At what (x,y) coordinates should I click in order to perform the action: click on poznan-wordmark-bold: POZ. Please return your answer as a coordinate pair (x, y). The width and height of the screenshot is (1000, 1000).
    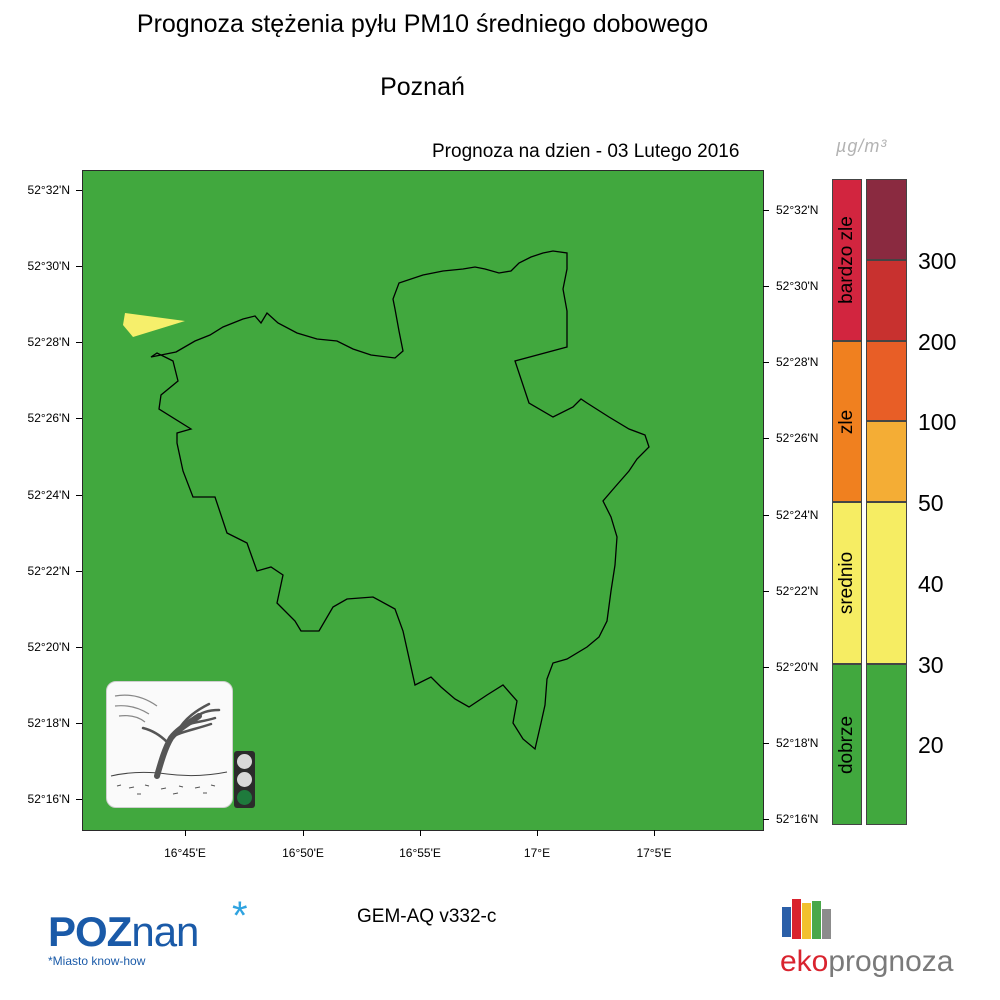
    Looking at the image, I should click on (90, 931).